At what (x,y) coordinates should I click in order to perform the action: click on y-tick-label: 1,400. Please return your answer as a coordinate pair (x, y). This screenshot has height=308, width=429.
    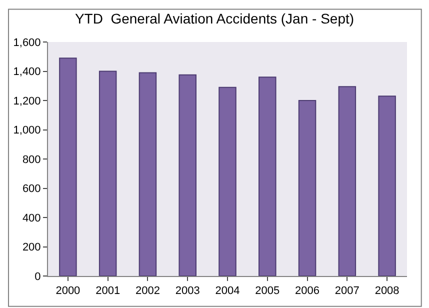
    Looking at the image, I should click on (27, 72).